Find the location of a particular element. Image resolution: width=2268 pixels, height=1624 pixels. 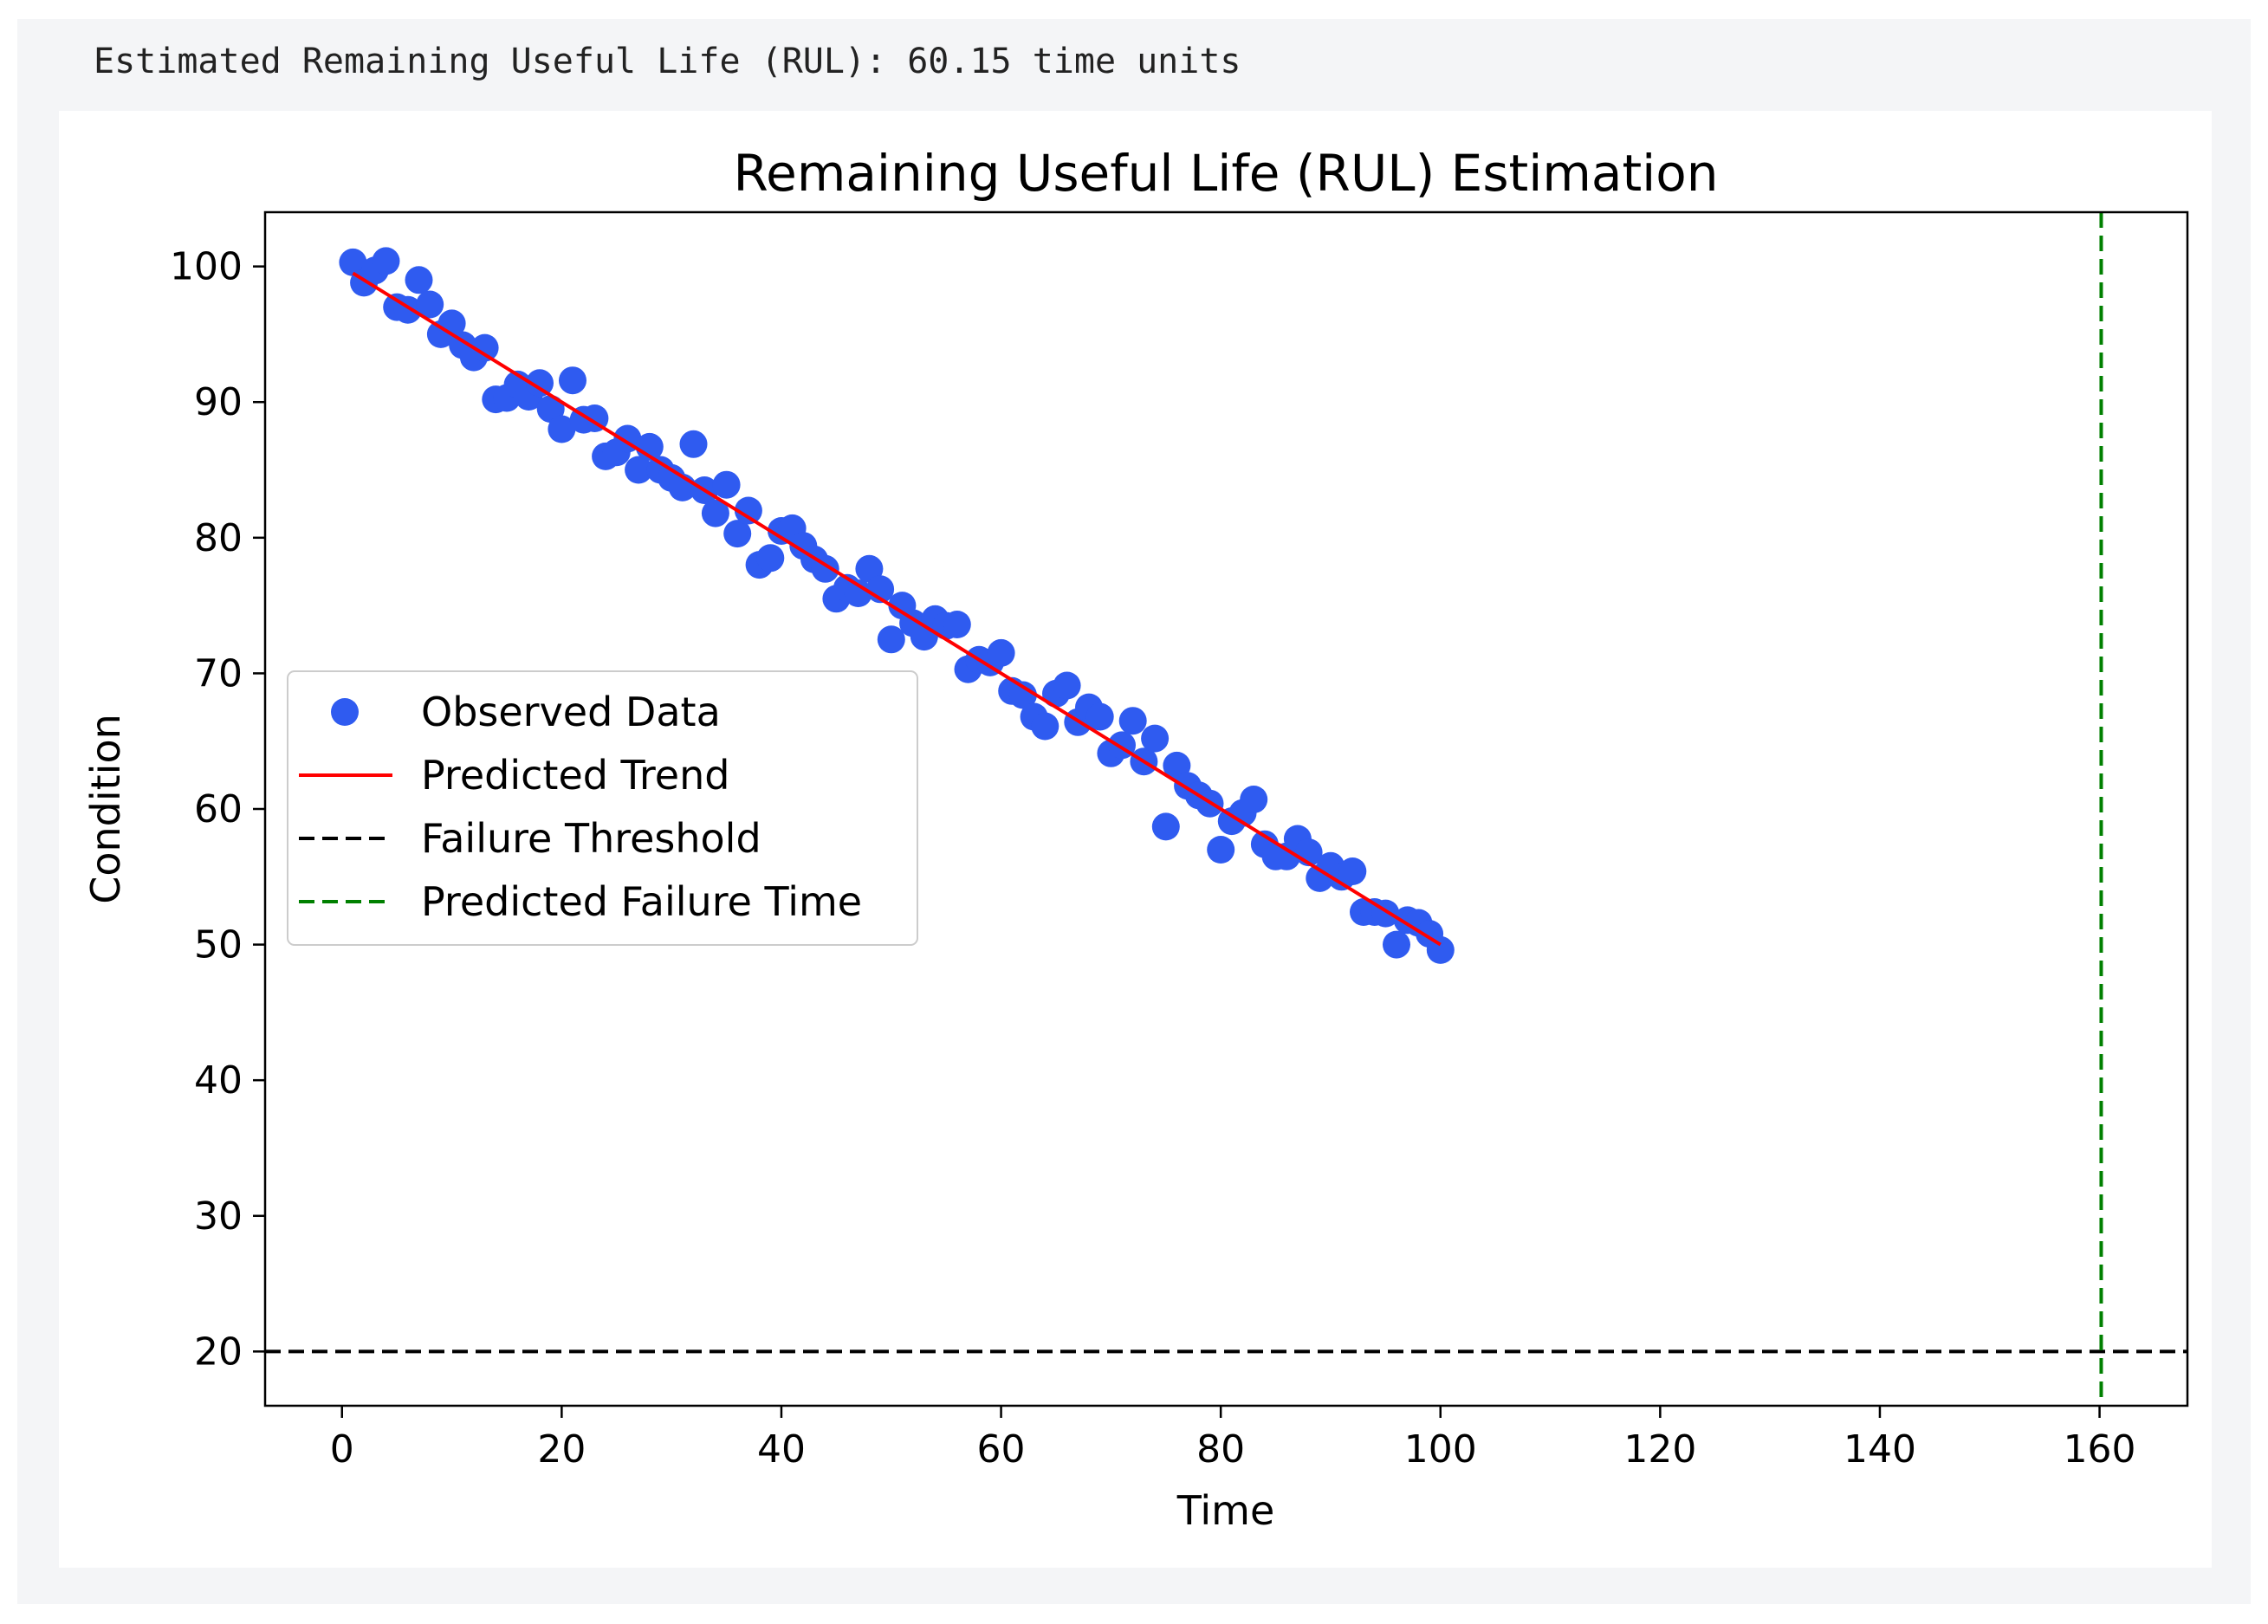

x-axis-label: Time is located at coordinates (1225, 1510).